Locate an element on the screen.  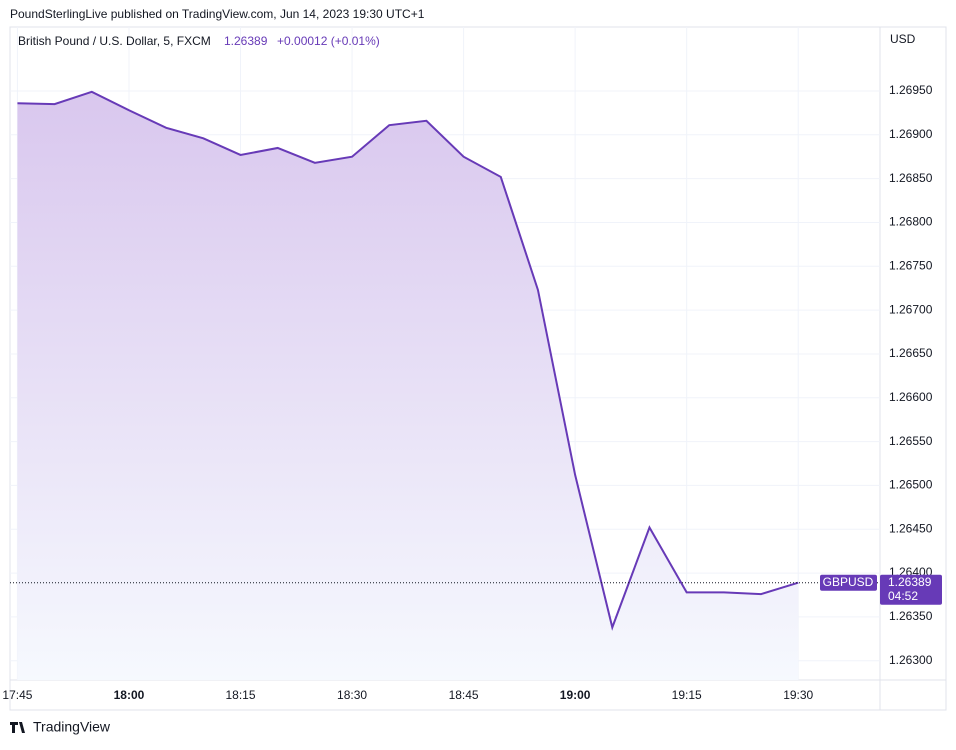
x-tick-label: 19:00 is located at coordinates (575, 695).